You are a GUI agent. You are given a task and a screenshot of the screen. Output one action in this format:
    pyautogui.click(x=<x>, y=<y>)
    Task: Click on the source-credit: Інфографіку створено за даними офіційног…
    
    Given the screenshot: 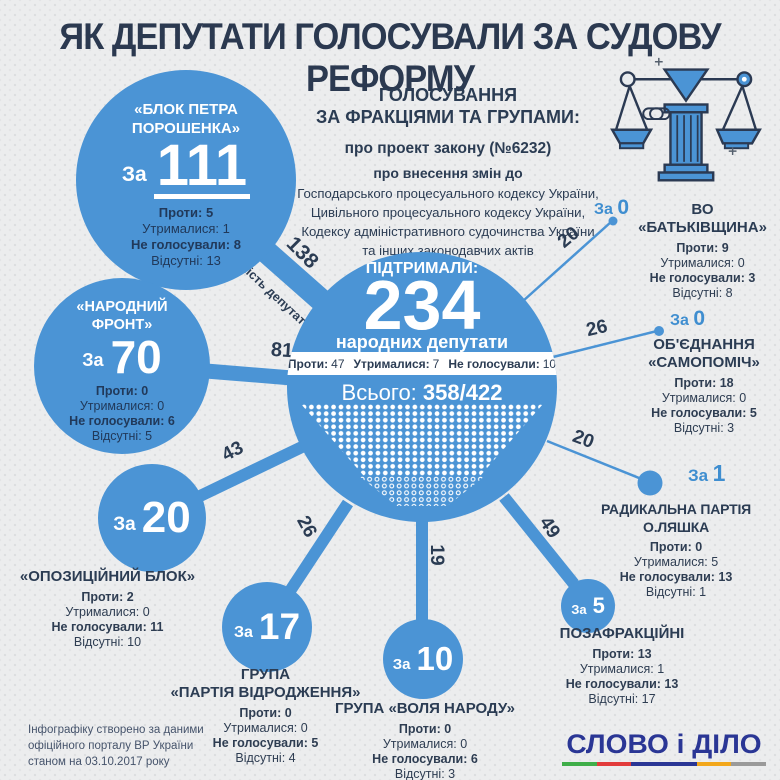 What is the action you would take?
    pyautogui.click(x=116, y=746)
    